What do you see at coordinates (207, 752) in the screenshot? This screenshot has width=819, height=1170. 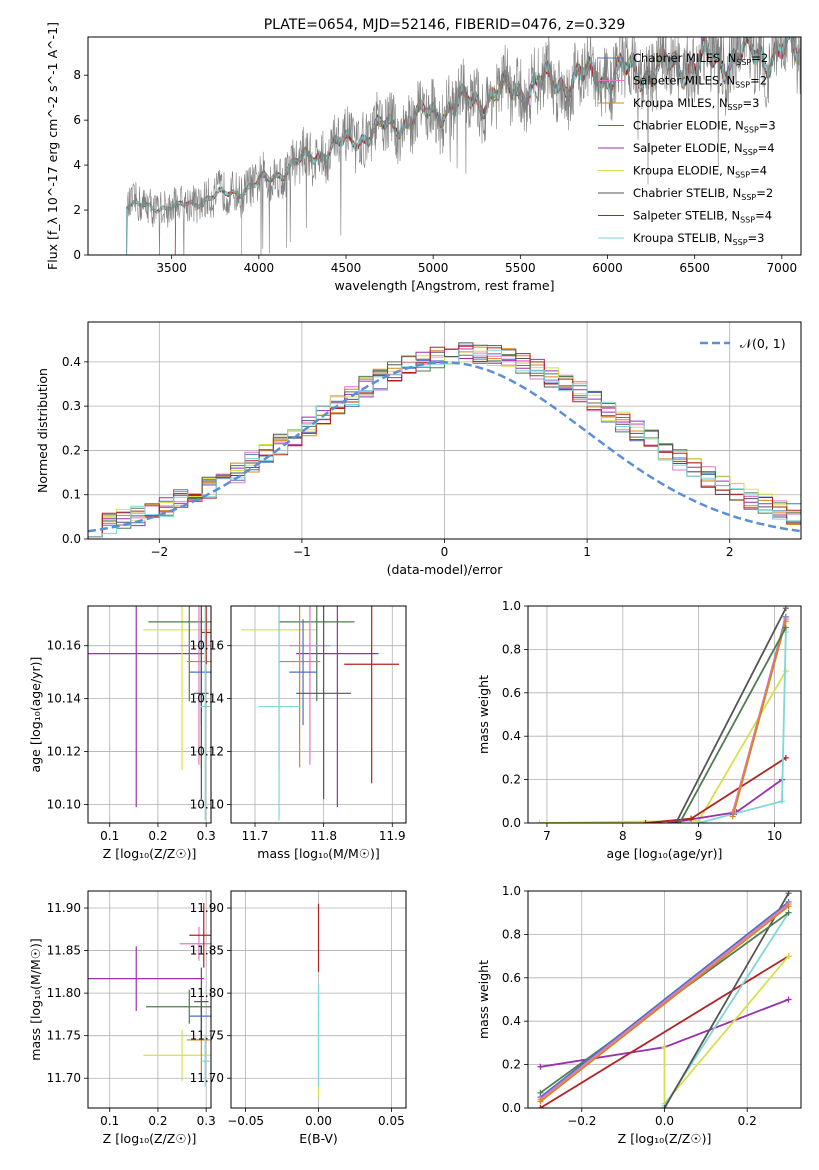 I see `y-tick-label: 10.12` at bounding box center [207, 752].